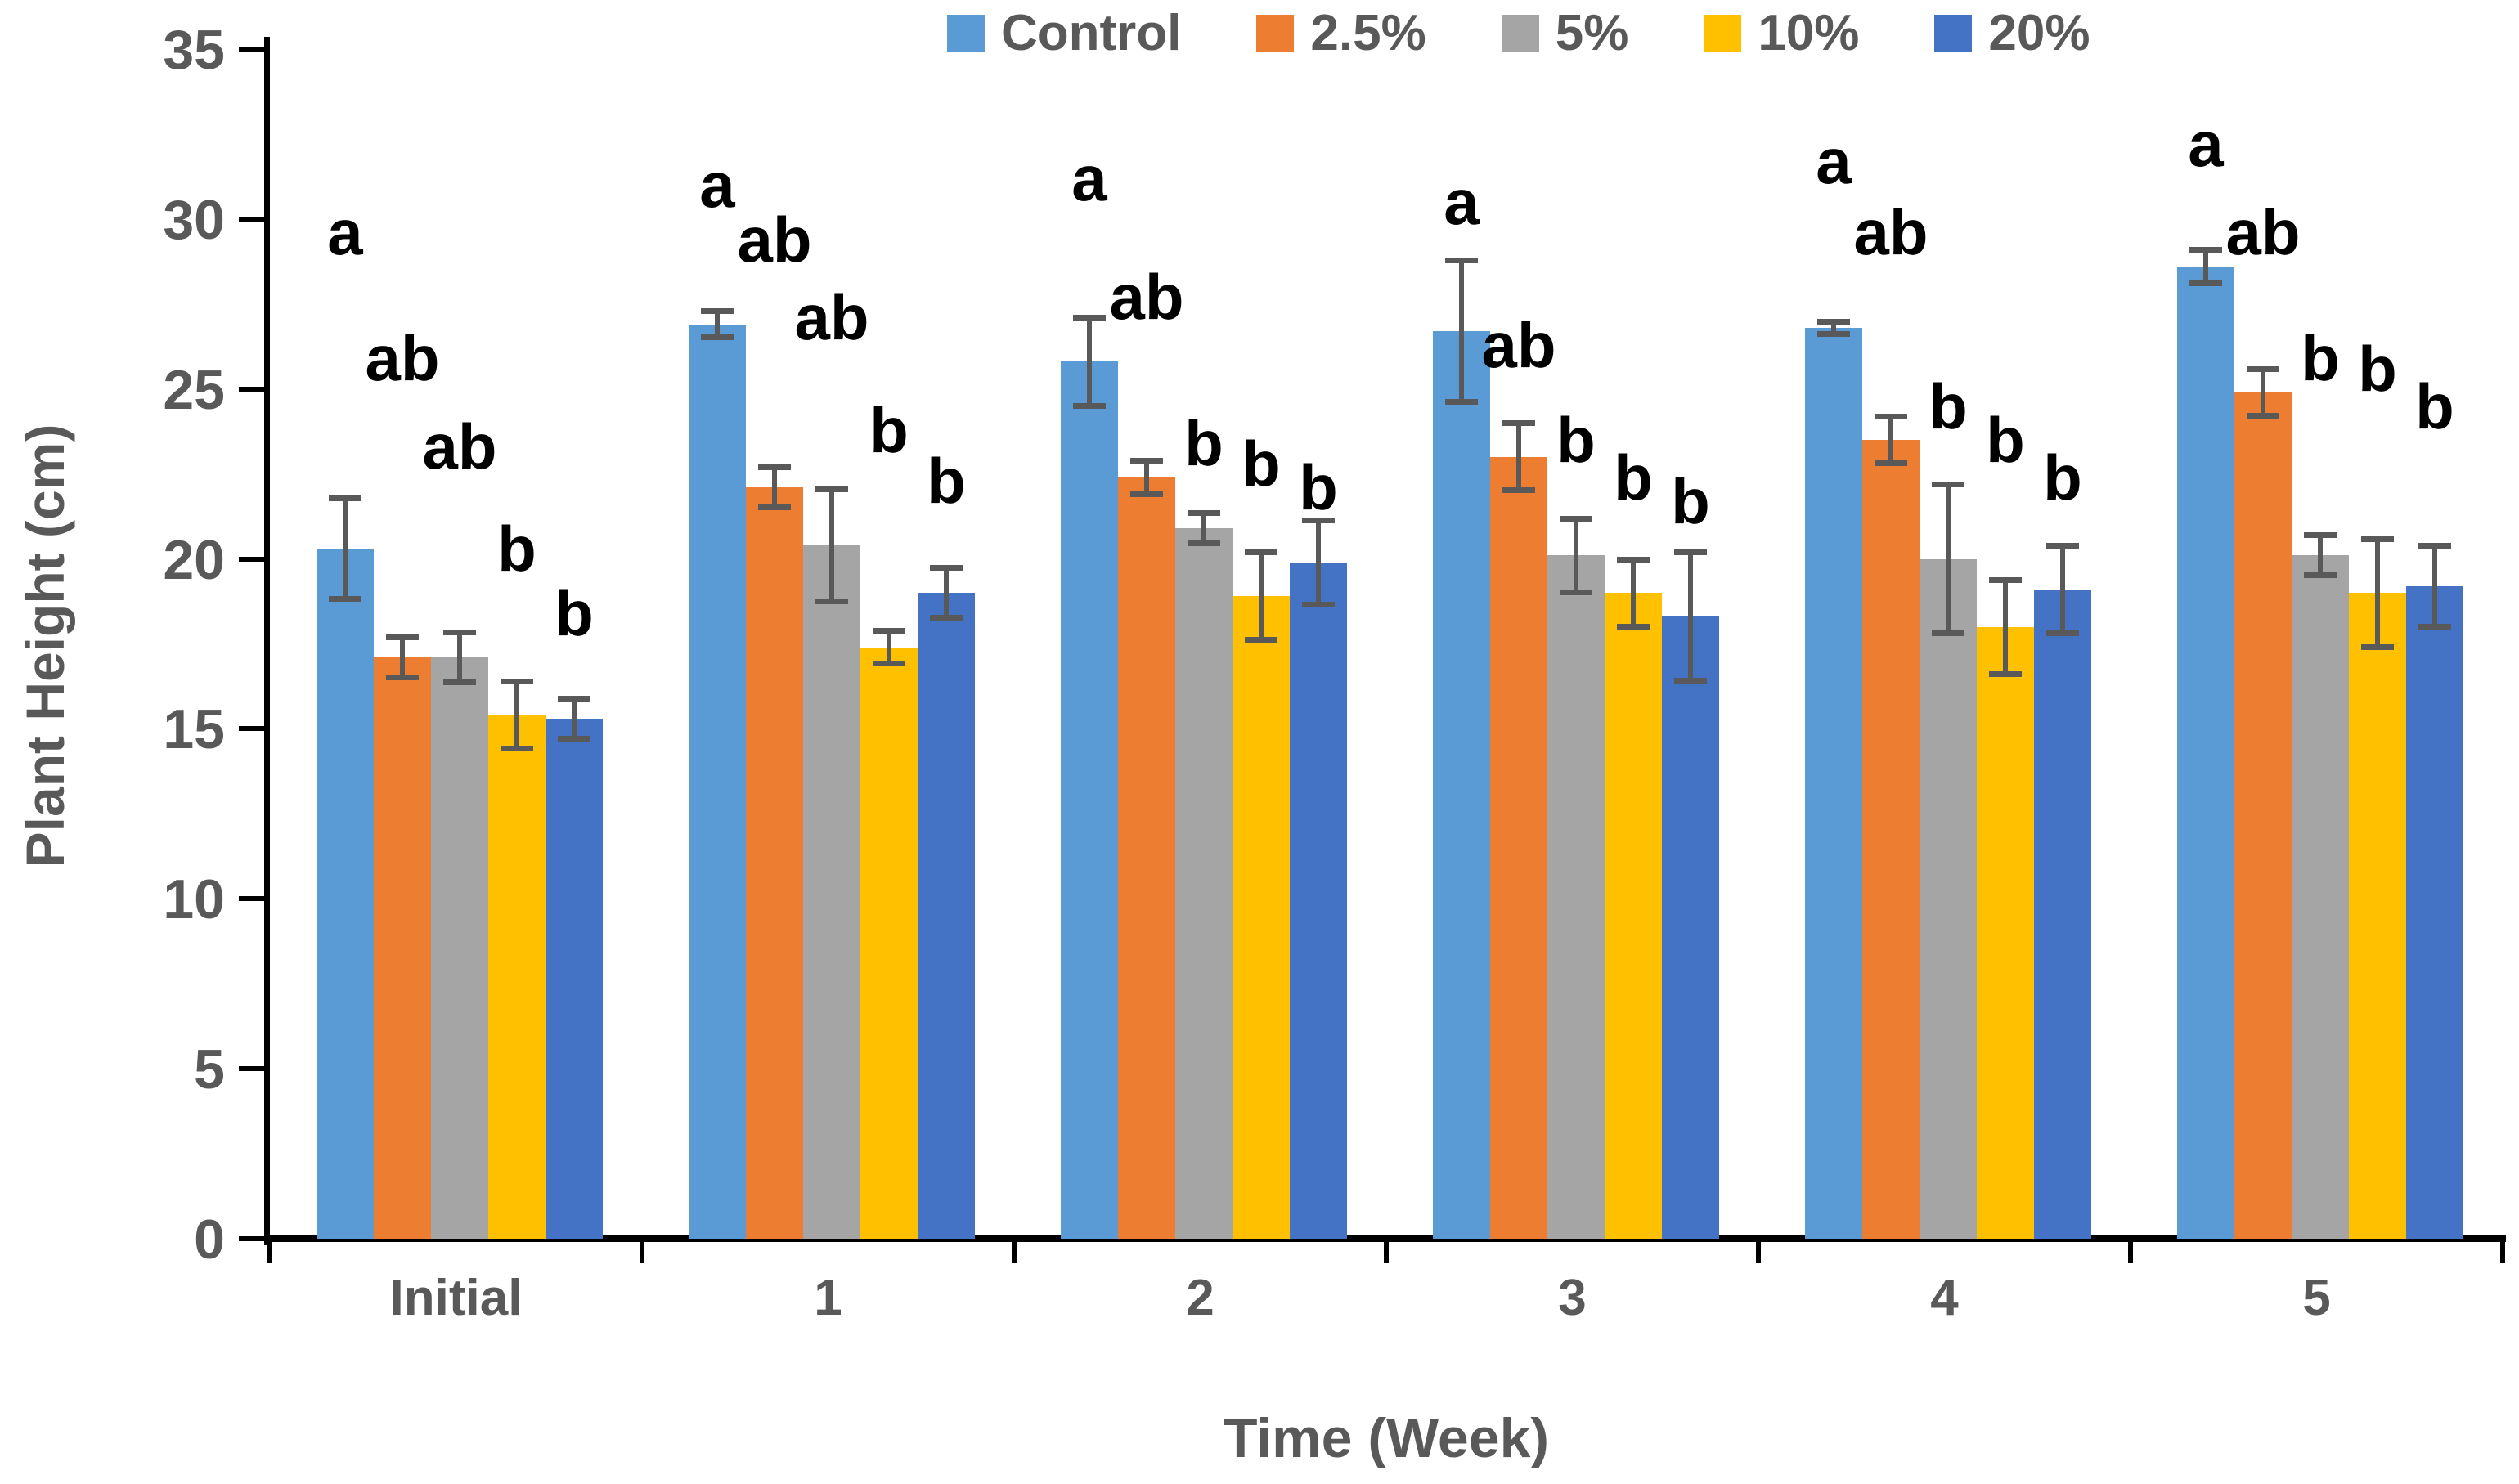  Describe the element at coordinates (1386, 1438) in the screenshot. I see `x-axis-title: Time (Week)` at that location.